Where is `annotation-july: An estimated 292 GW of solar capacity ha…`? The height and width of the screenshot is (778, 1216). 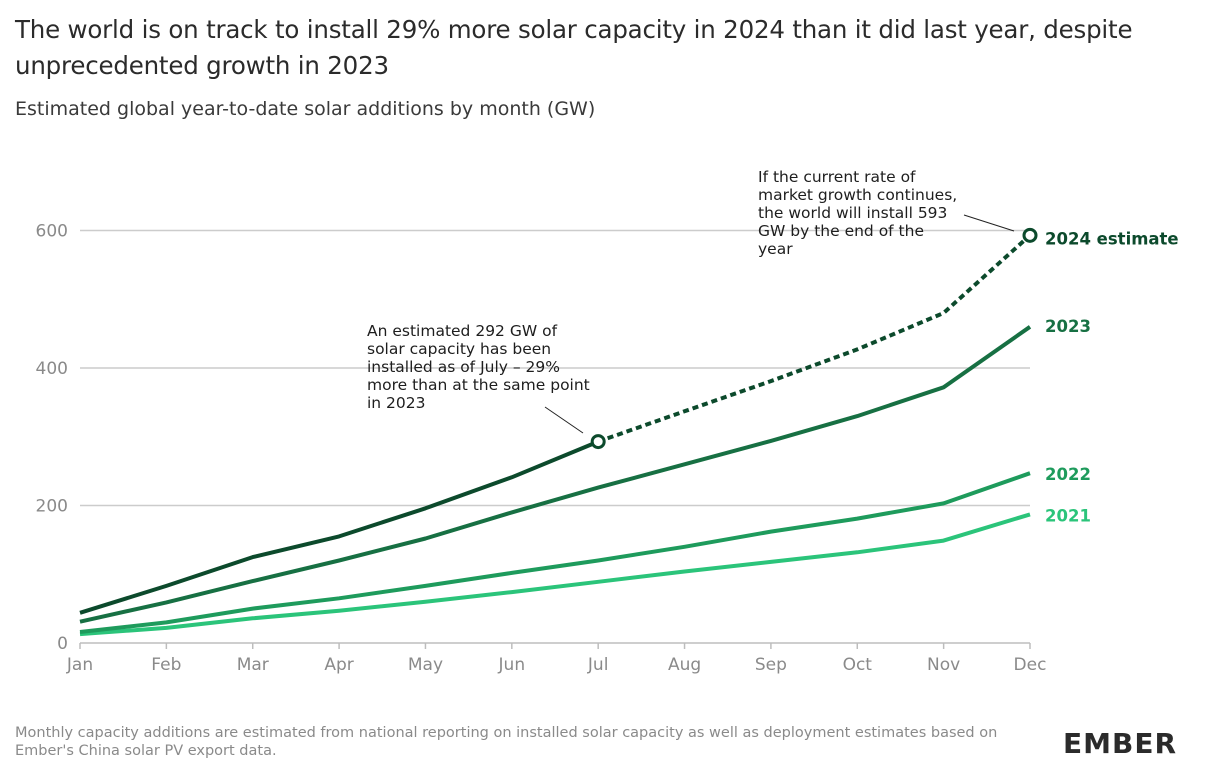
annotation-july: An estimated 292 GW of solar capacity ha… is located at coordinates (478, 367).